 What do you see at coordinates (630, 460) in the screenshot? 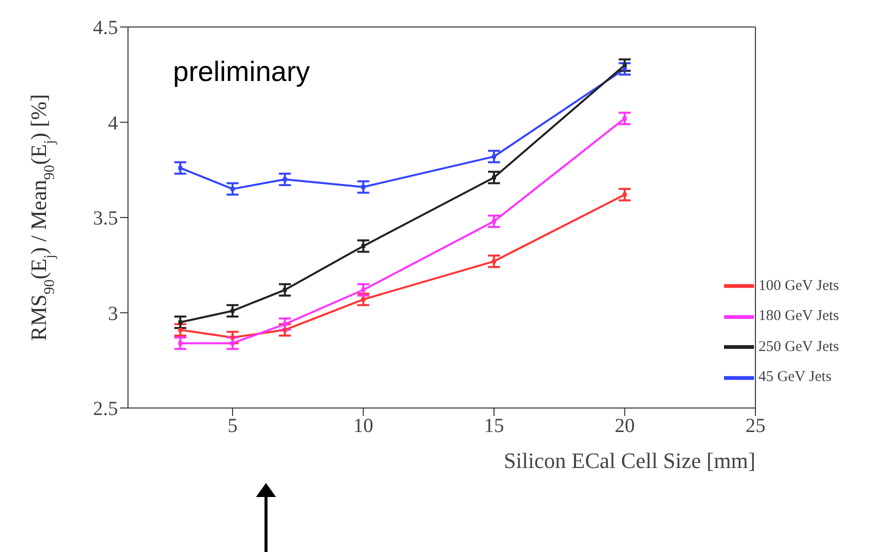
I see `x-axis-title: Silicon ECal Cell Size [mm]` at bounding box center [630, 460].